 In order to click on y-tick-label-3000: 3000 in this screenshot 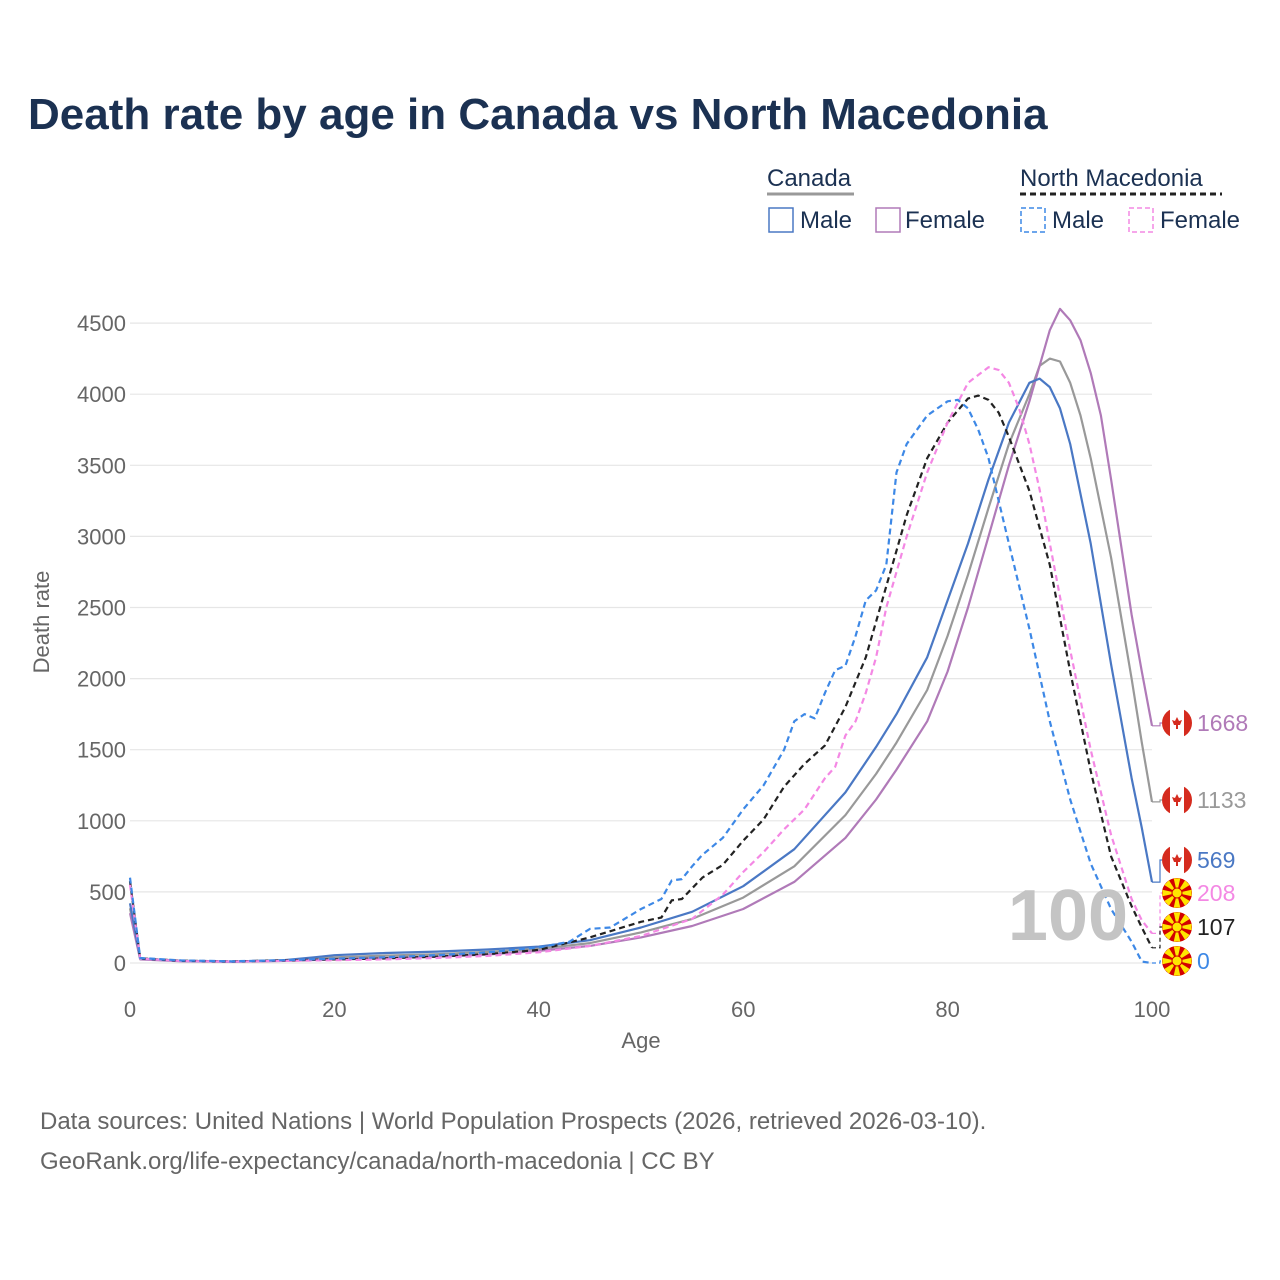, I will do `click(101, 536)`.